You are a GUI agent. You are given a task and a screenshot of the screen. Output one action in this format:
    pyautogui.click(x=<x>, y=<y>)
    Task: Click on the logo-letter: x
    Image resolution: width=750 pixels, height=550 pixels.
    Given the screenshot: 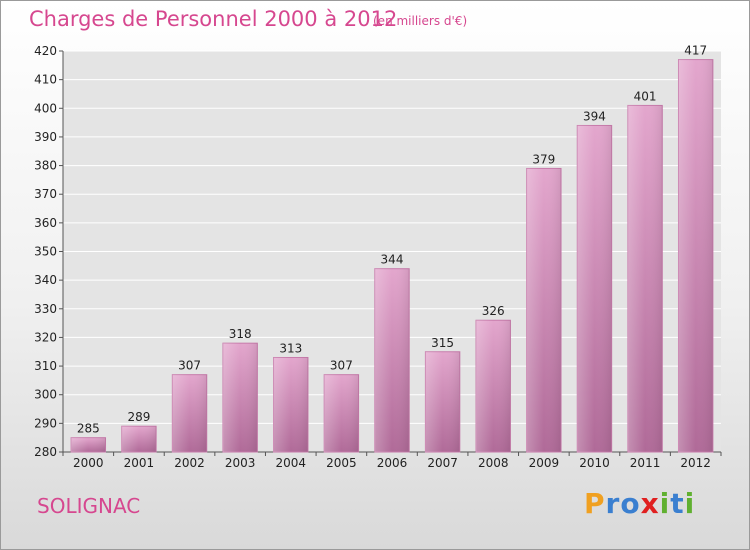 What is the action you would take?
    pyautogui.click(x=650, y=503)
    